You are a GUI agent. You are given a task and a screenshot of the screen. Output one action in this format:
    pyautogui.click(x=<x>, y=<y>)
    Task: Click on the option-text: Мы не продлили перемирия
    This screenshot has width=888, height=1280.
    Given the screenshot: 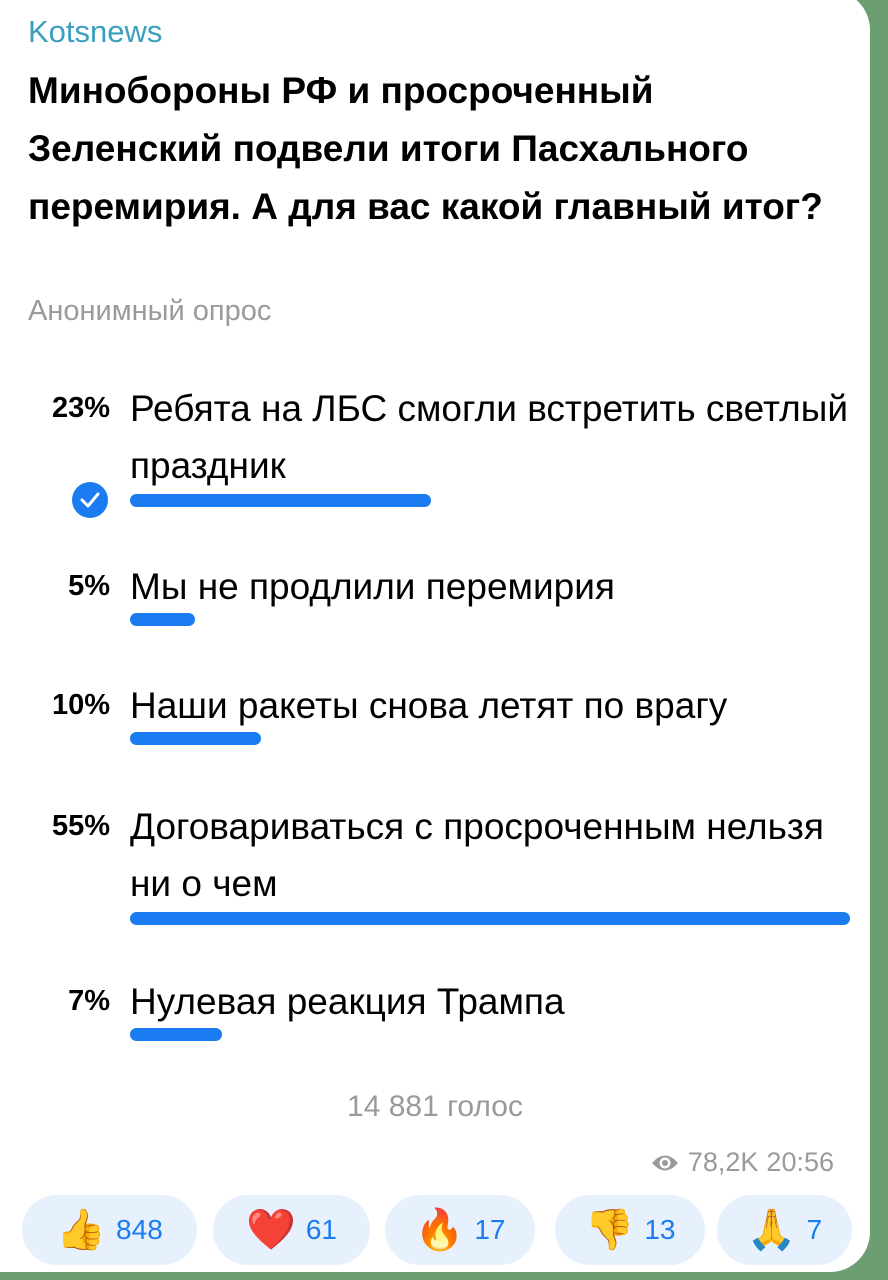 What is the action you would take?
    pyautogui.click(x=372, y=586)
    